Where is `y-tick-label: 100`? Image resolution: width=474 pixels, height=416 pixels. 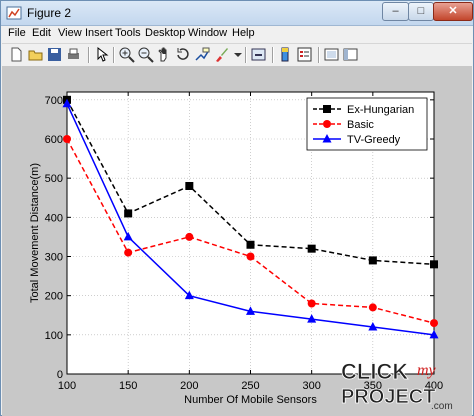
y-tick-label: 100 is located at coordinates (54, 336).